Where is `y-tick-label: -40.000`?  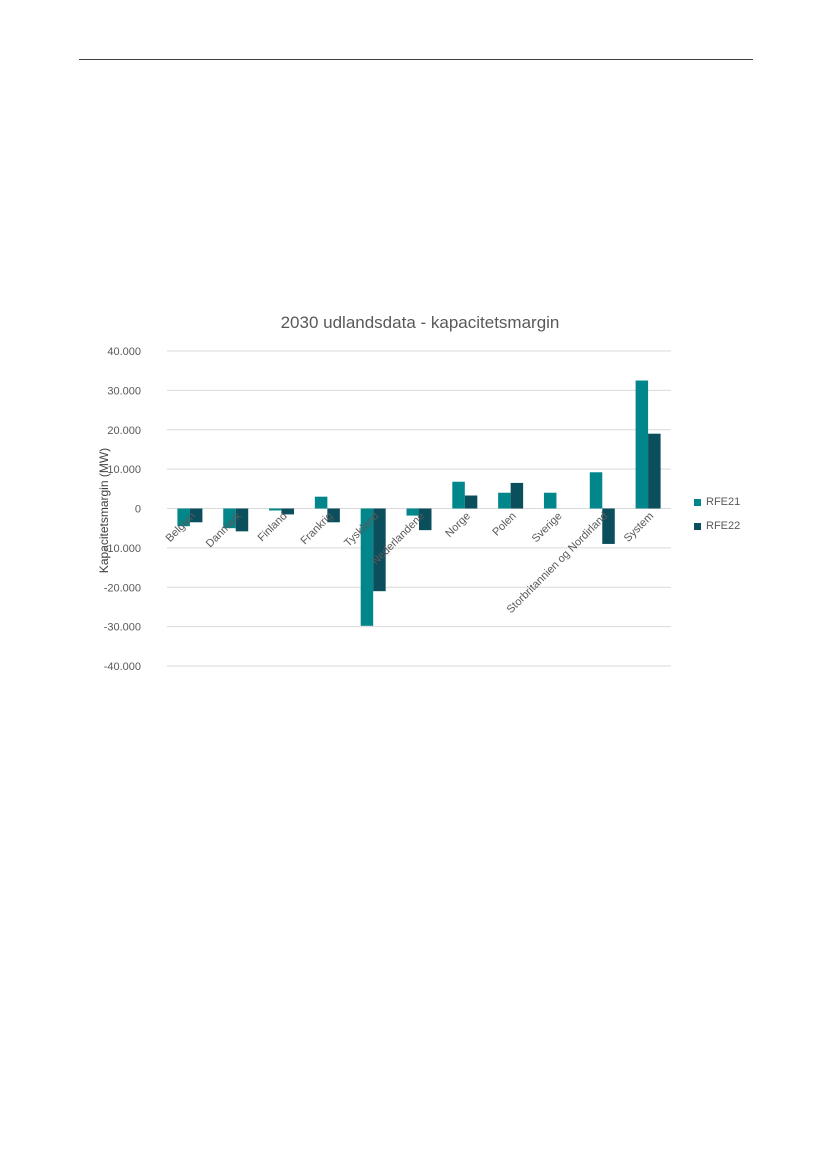 y-tick-label: -40.000 is located at coordinates (122, 667).